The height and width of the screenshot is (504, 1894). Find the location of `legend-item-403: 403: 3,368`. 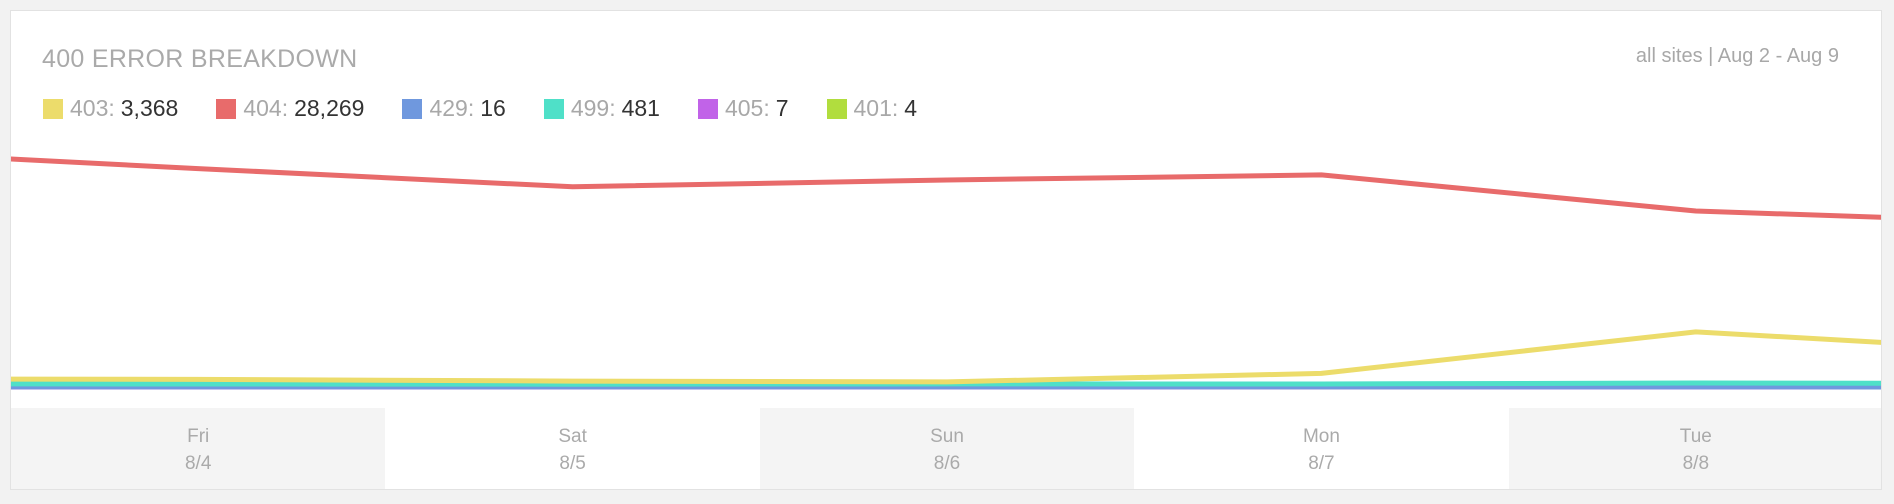

legend-item-403: 403: 3,368 is located at coordinates (110, 108).